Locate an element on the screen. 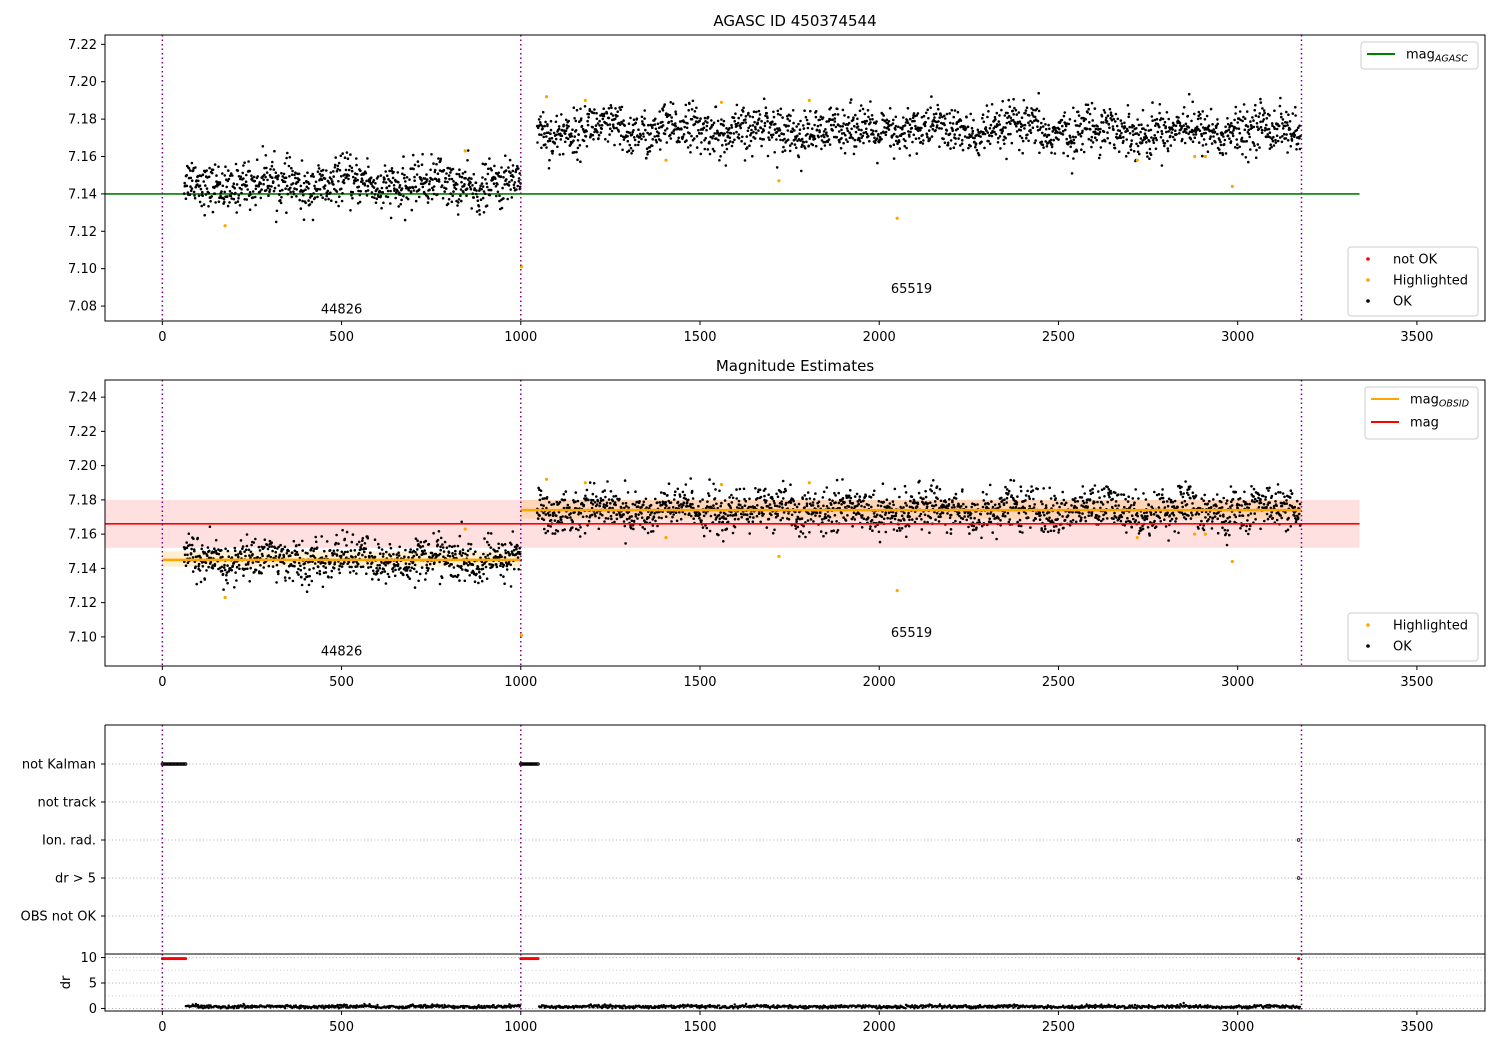 The image size is (1500, 1050). highlighted-point is located at coordinates (779, 181).